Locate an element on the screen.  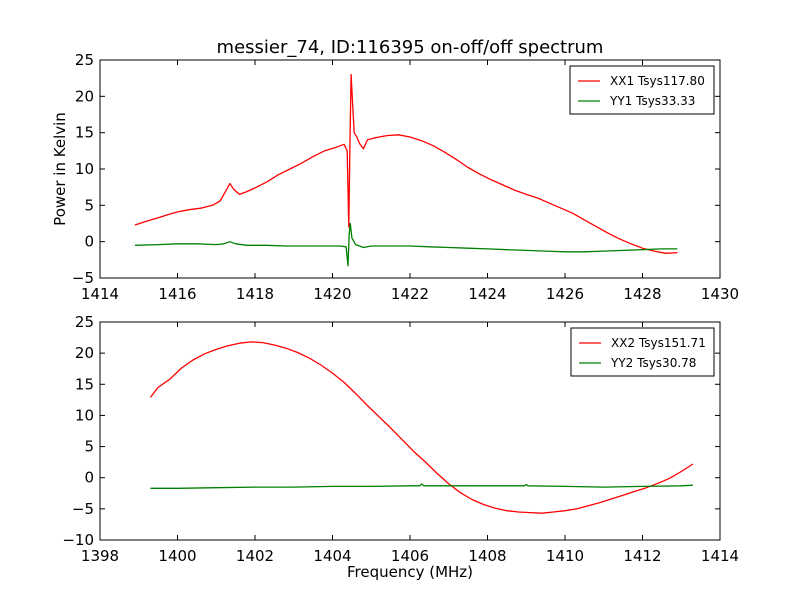
x-tick-label: 1406 is located at coordinates (410, 556).